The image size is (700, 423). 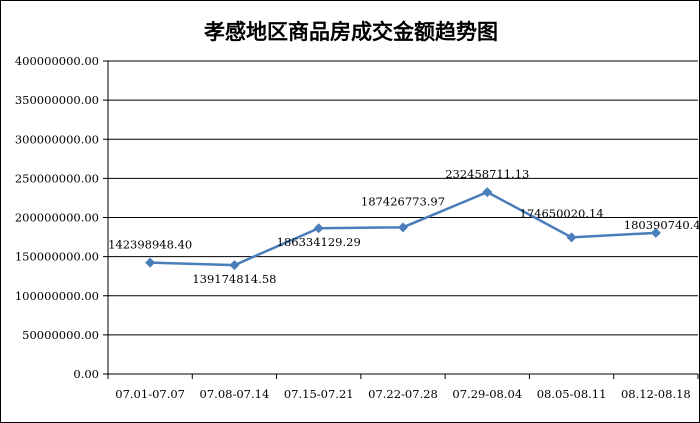 What do you see at coordinates (234, 279) in the screenshot?
I see `data-label: 139174814.58` at bounding box center [234, 279].